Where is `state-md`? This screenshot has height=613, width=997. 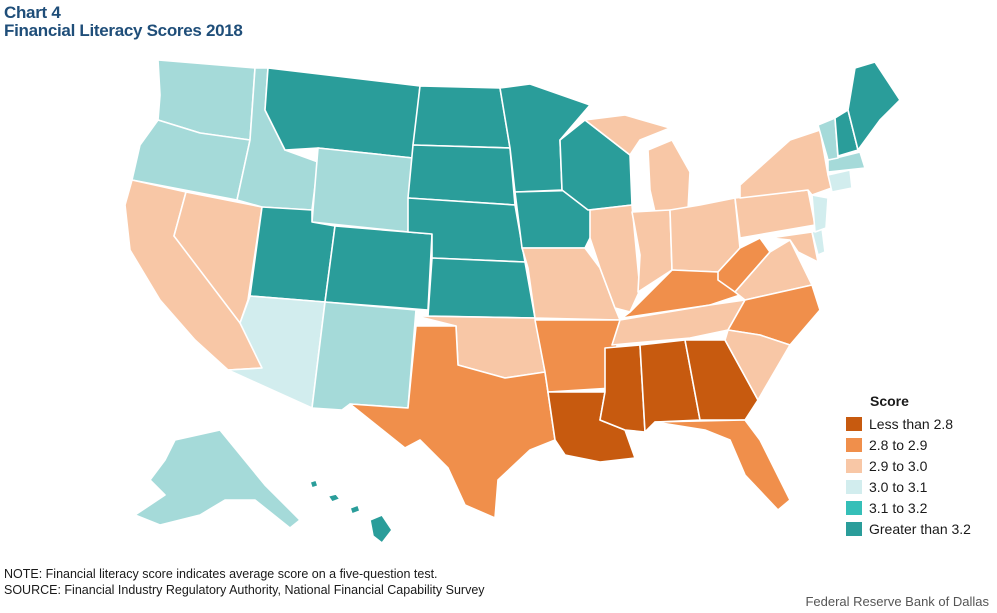
state-md is located at coordinates (794, 247).